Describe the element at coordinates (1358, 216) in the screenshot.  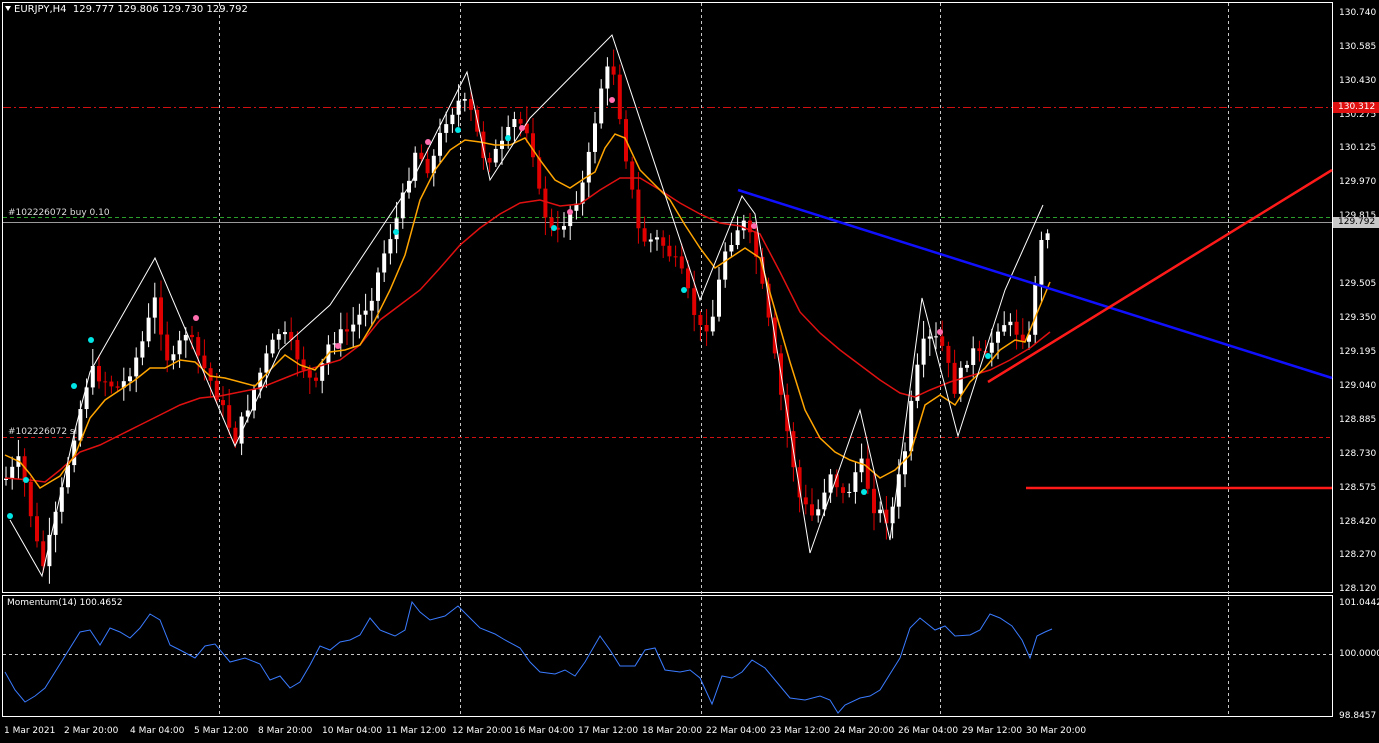
I see `price-axis-label: 129.815` at that location.